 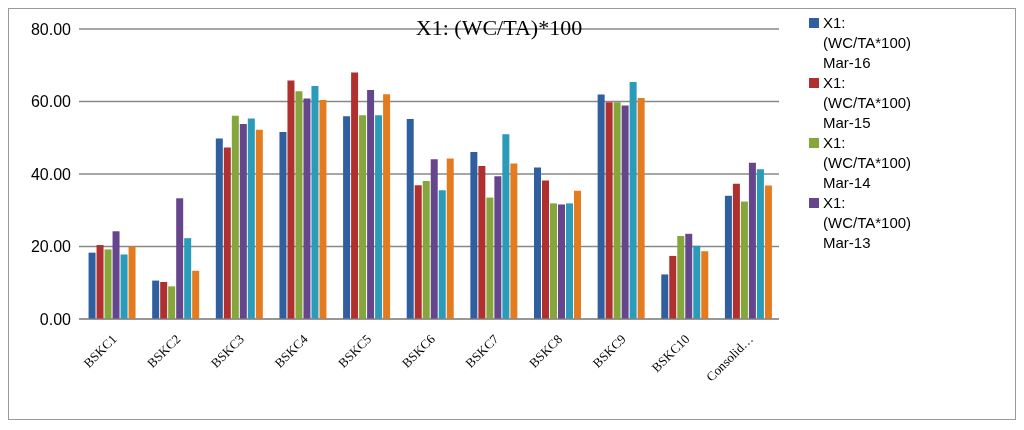 What do you see at coordinates (867, 43) in the screenshot?
I see `legend-label: X1: (WC/TA*100) Mar-16` at bounding box center [867, 43].